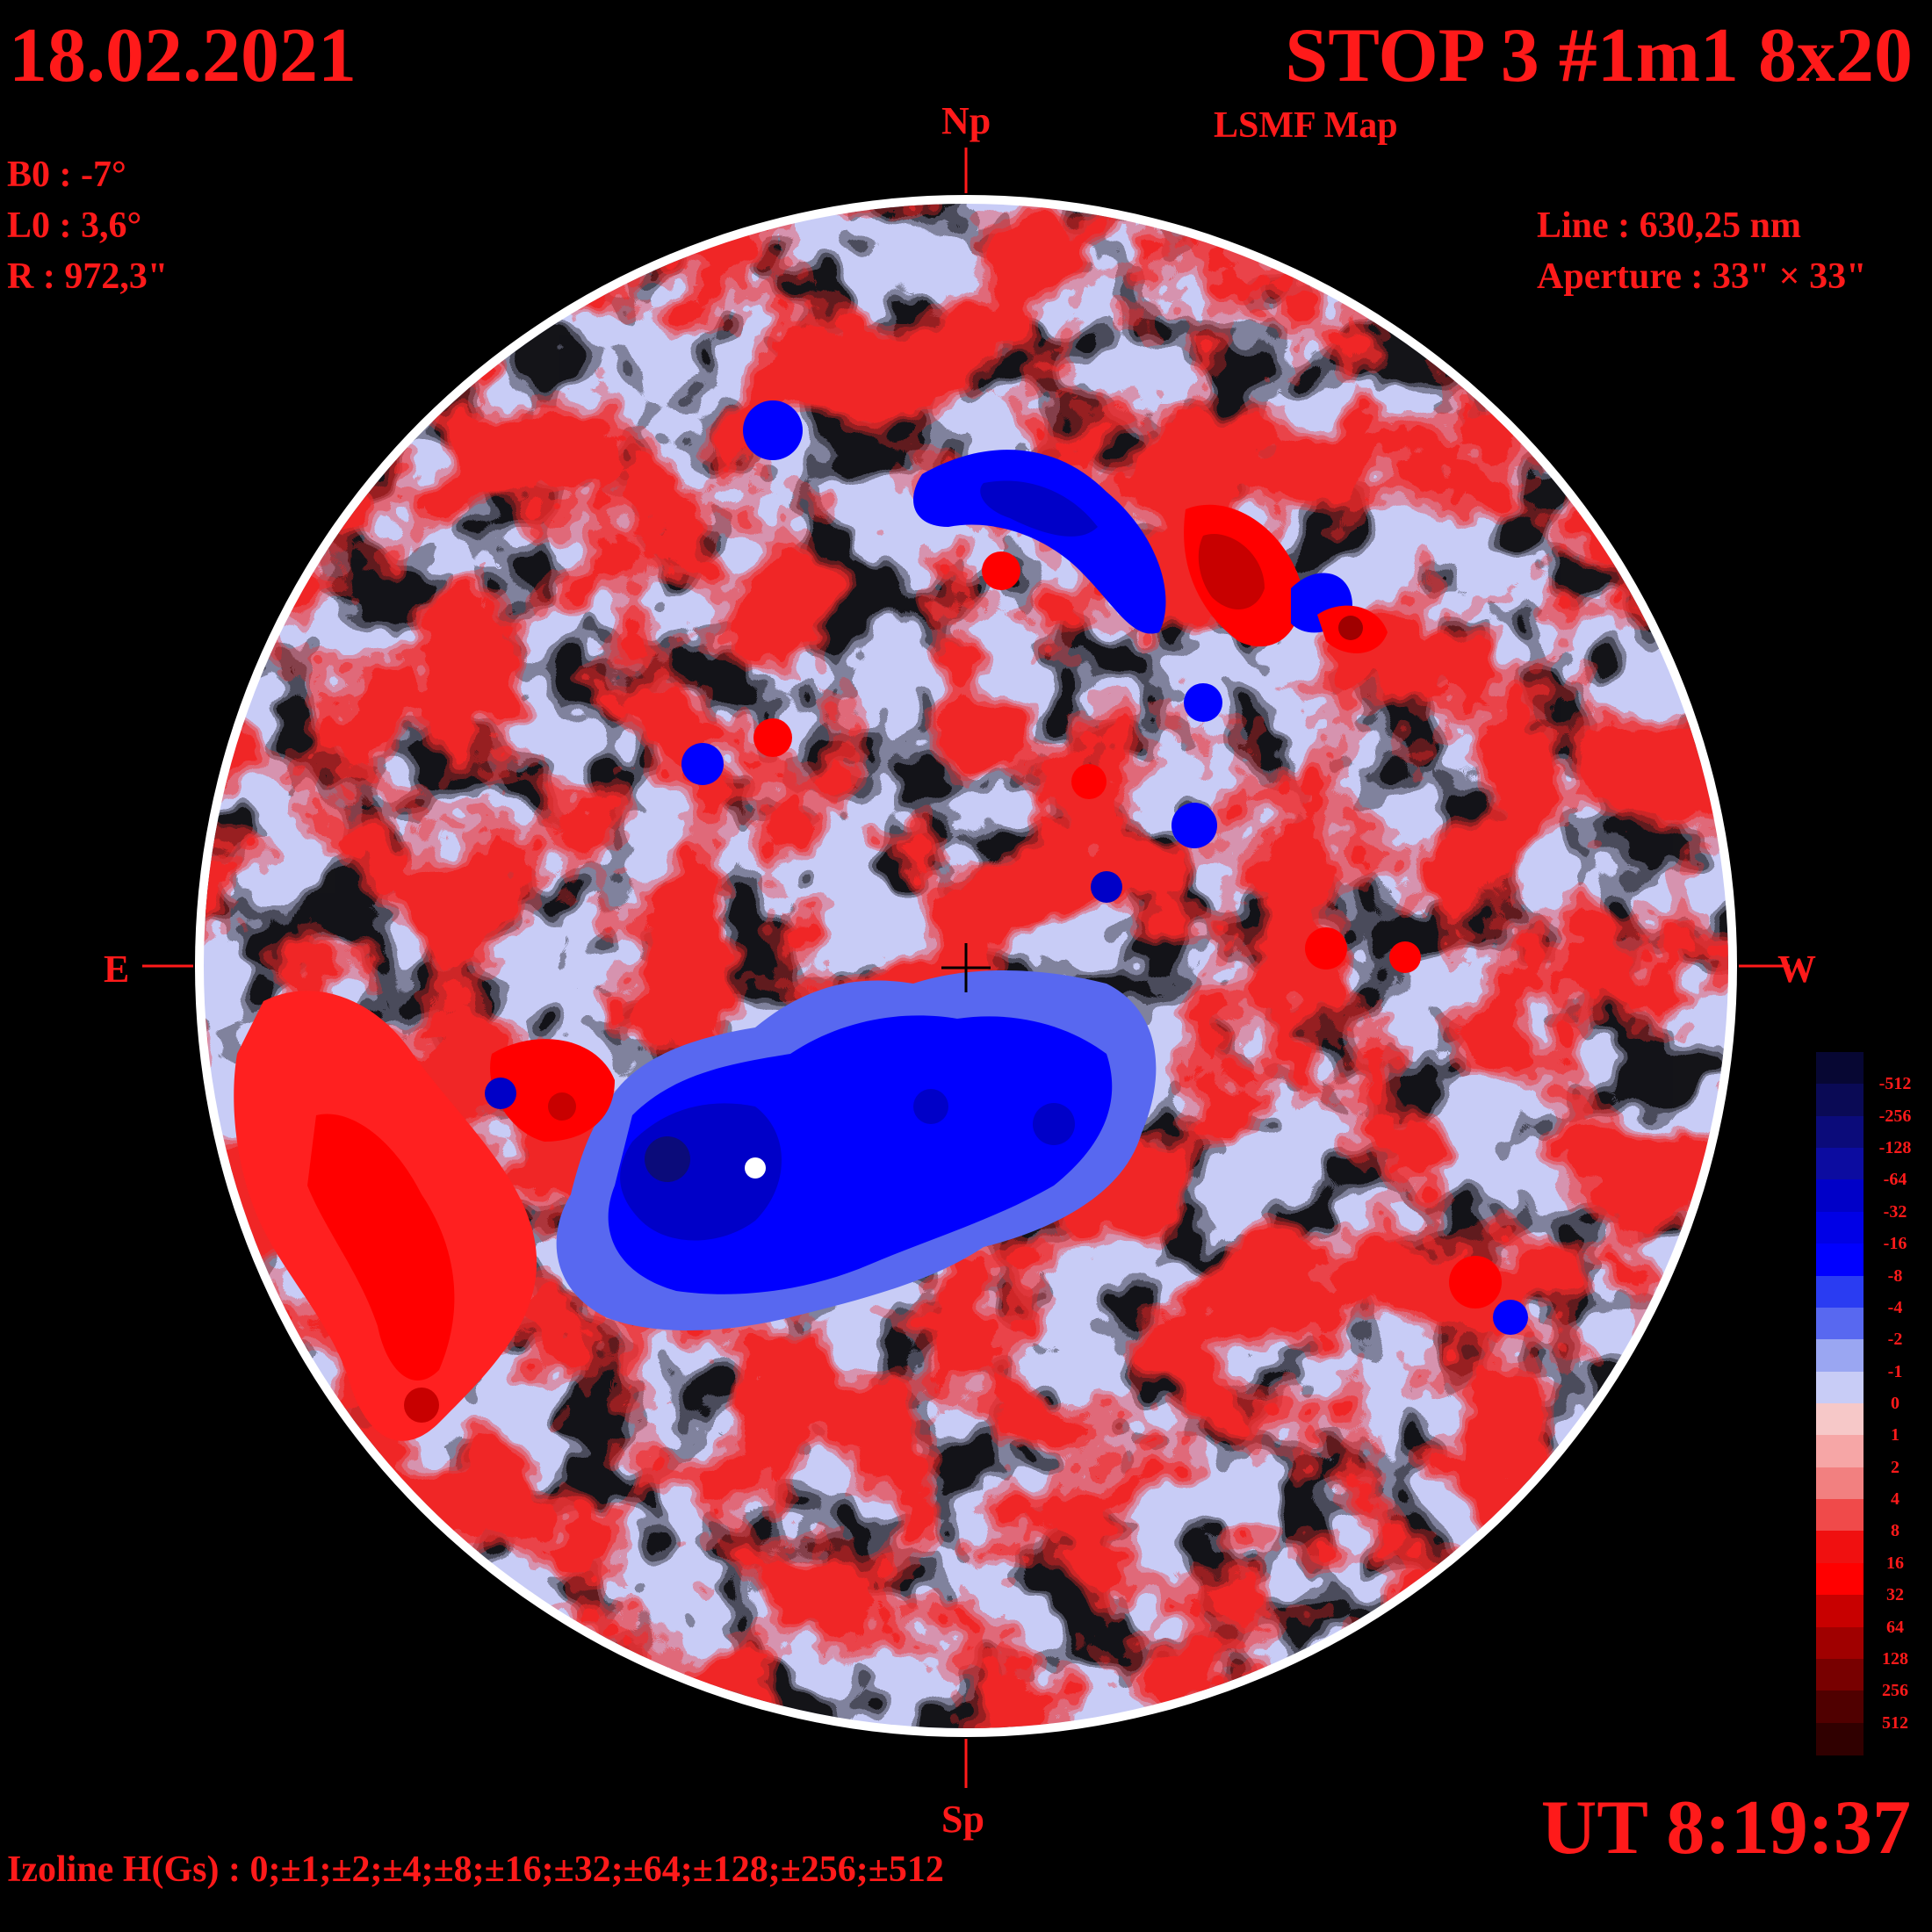 The image size is (1932, 1932). What do you see at coordinates (1599, 55) in the screenshot?
I see `map-title: STOP 3 #1m1 8x20` at bounding box center [1599, 55].